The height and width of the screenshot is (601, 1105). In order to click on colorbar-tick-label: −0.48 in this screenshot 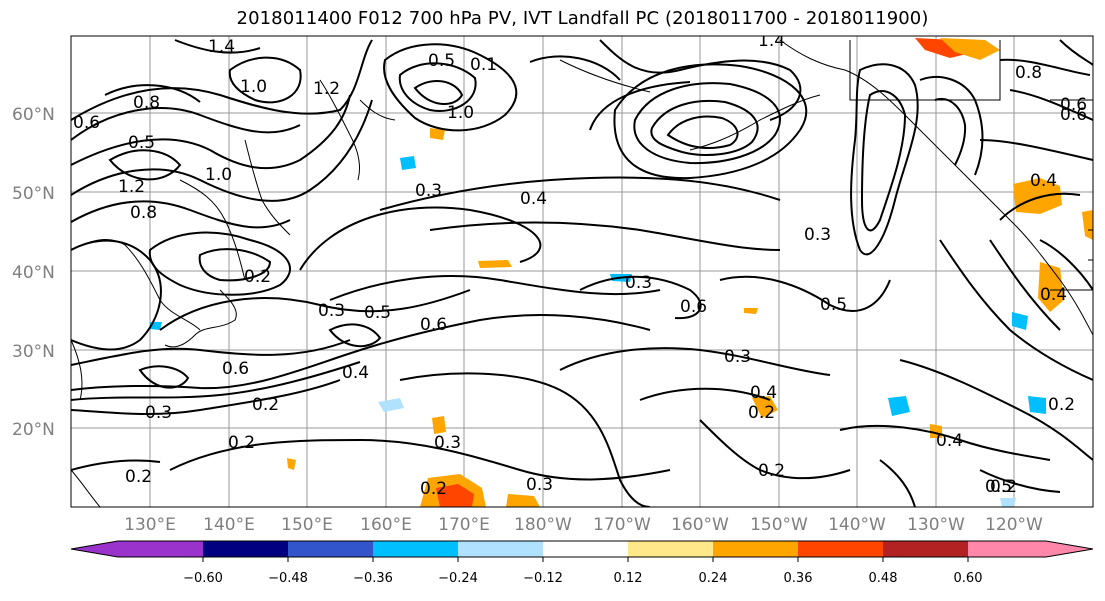, I will do `click(288, 578)`.